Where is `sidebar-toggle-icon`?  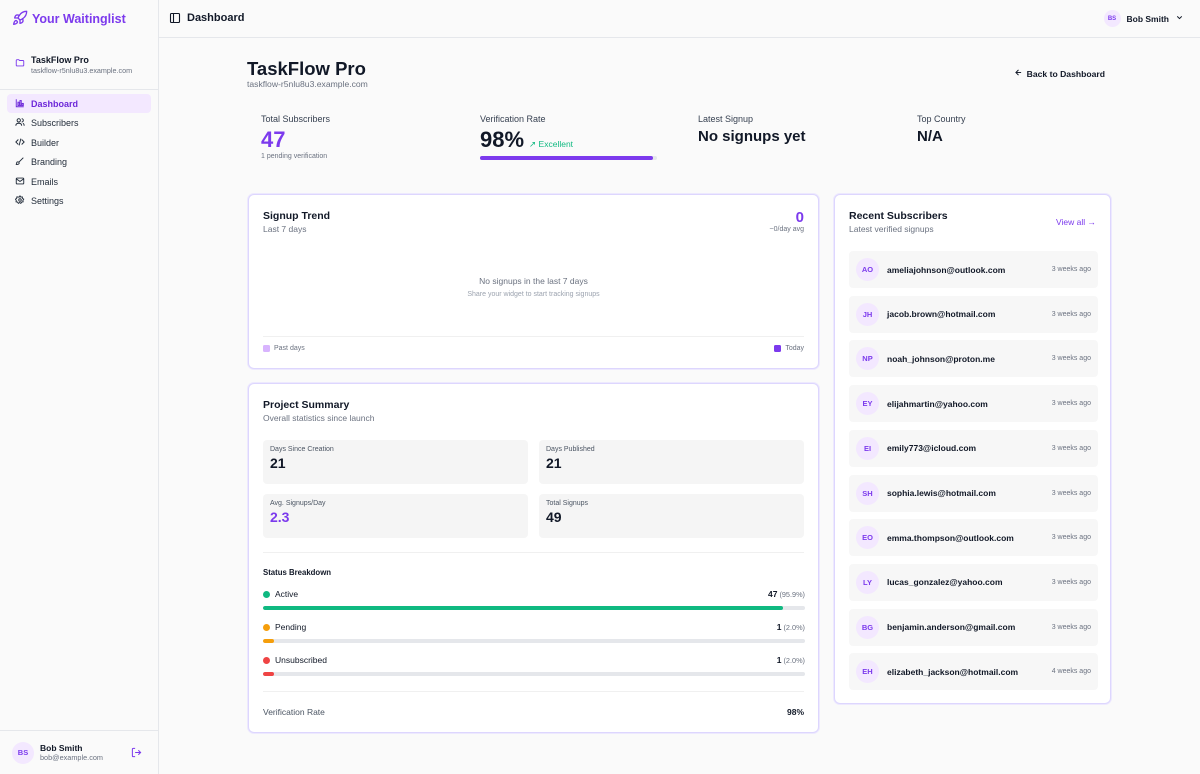
sidebar-toggle-icon is located at coordinates (175, 19).